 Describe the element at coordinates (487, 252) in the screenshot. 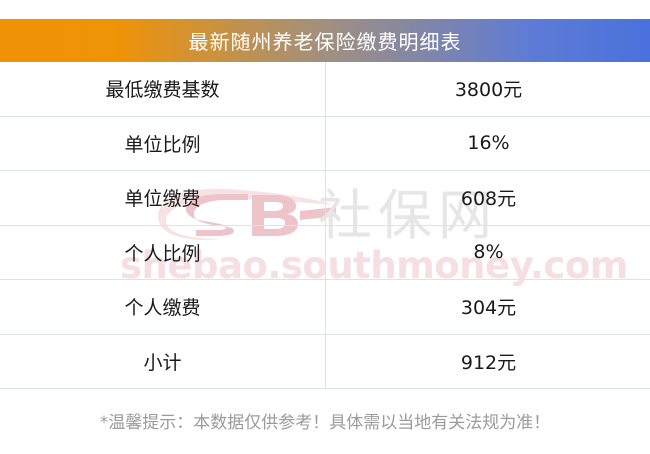

I see `row-value: 8%` at that location.